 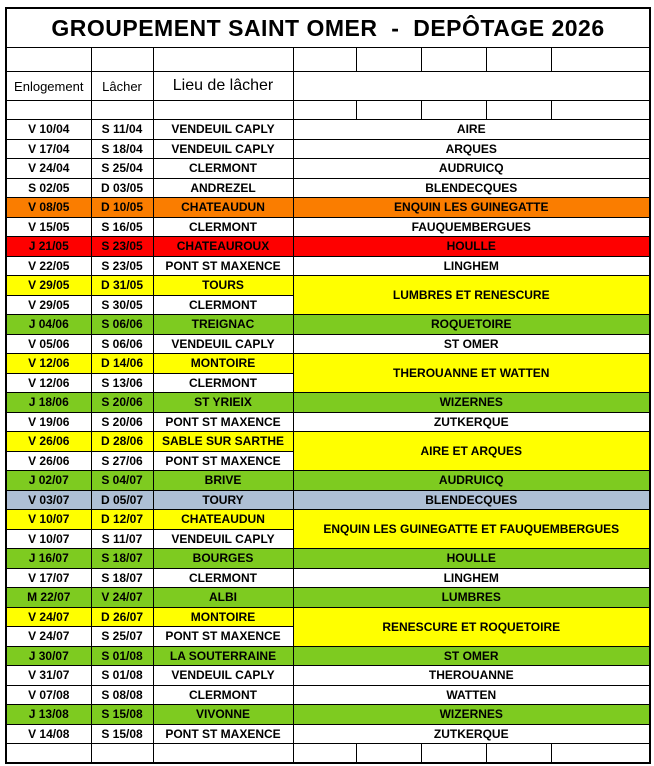 I want to click on spacer-row-top, so click(x=328, y=59).